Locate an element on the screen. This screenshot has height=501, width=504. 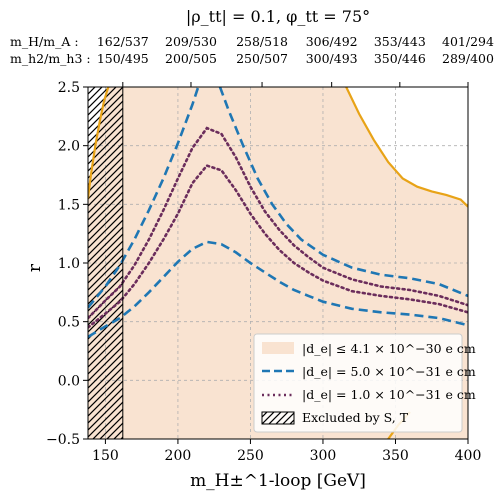
top-tick-row2-2: 250/507 is located at coordinates (262, 58).